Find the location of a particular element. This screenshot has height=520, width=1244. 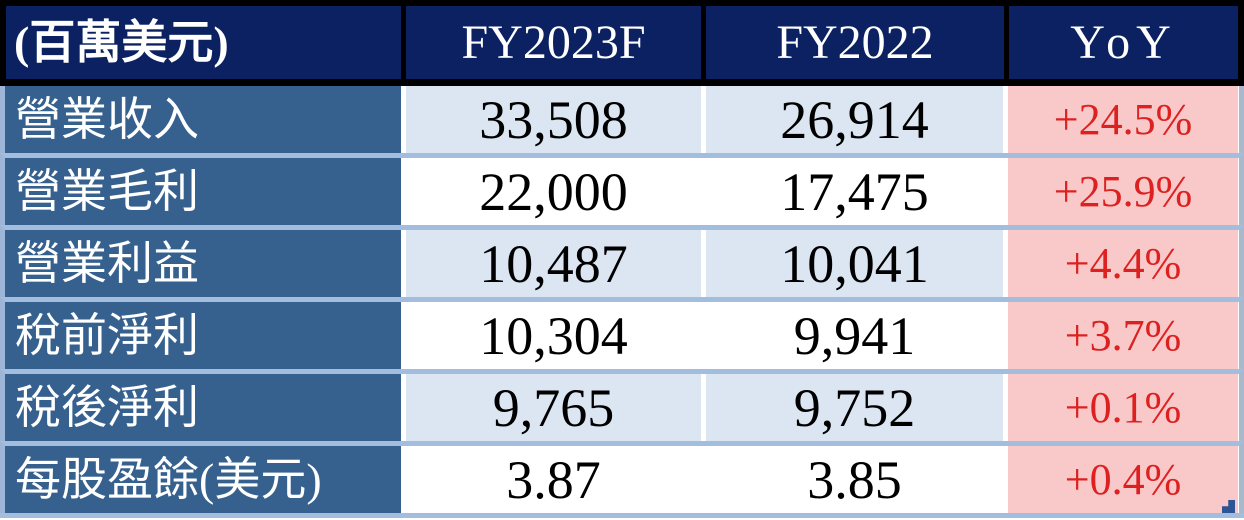

value-fy2022: 10,041 is located at coordinates (854, 263).